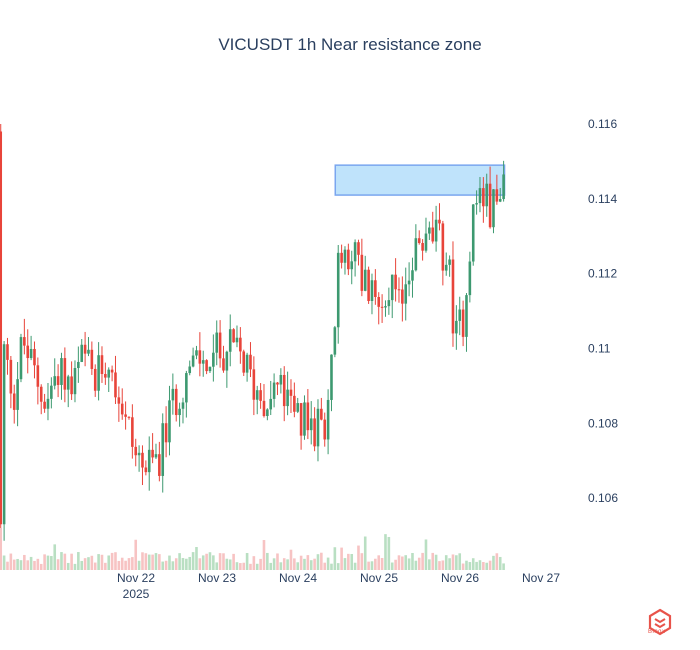 This screenshot has height=650, width=700. Describe the element at coordinates (349, 44) in the screenshot. I see `chart-title: VICUSDT 1h Near resistance zone` at that location.